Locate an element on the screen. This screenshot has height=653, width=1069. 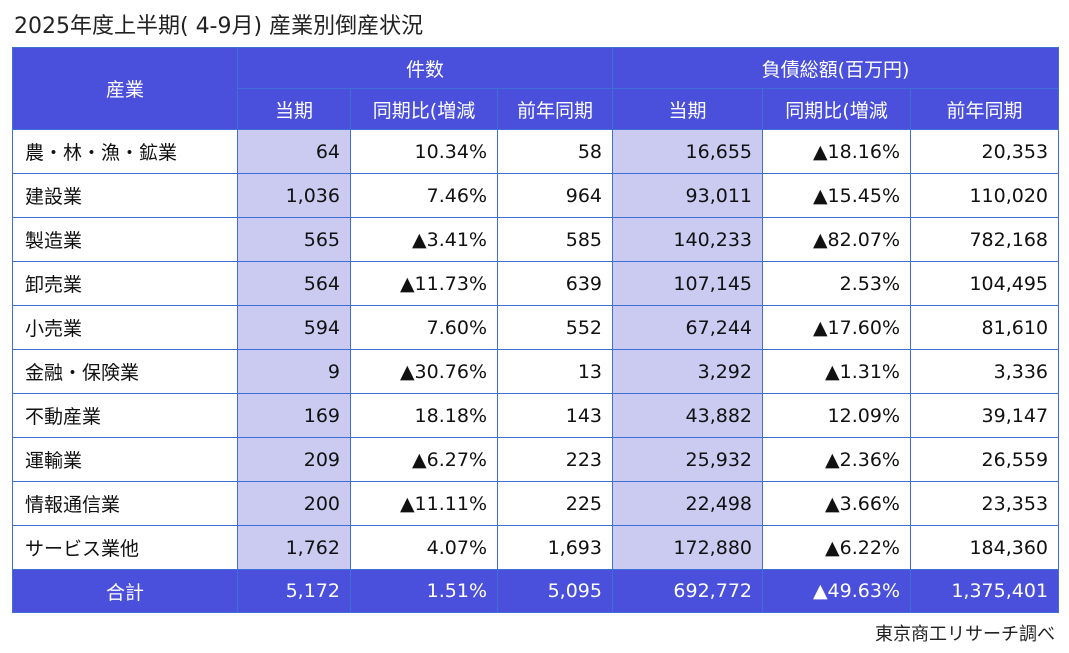
value-cell: ▲11.11% is located at coordinates (424, 503).